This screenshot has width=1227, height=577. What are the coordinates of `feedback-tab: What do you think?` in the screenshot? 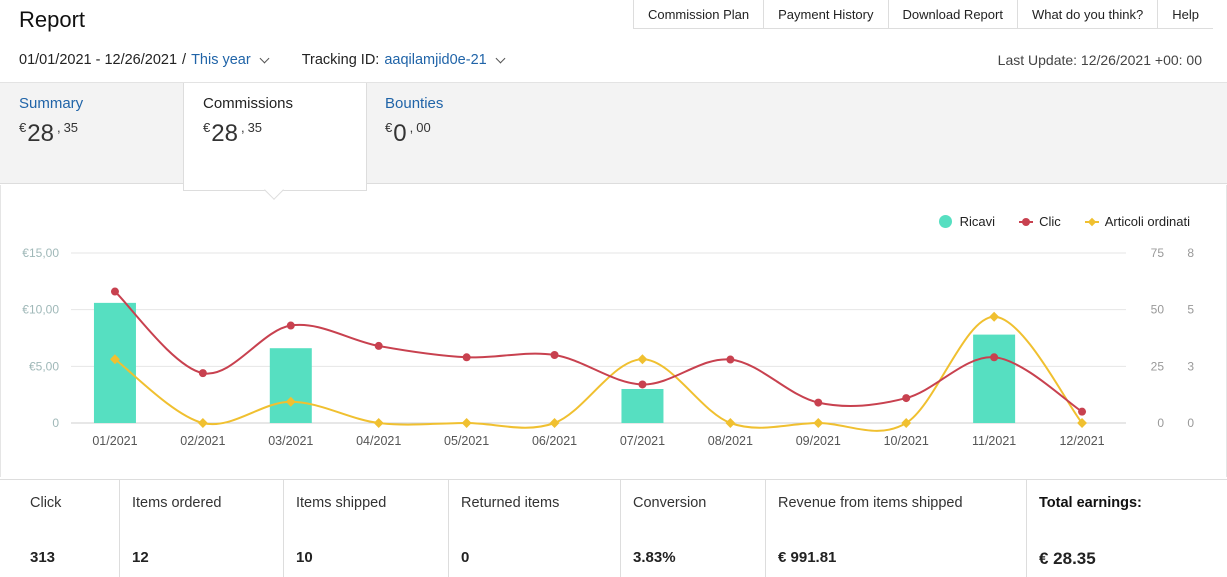 It's located at (1088, 14).